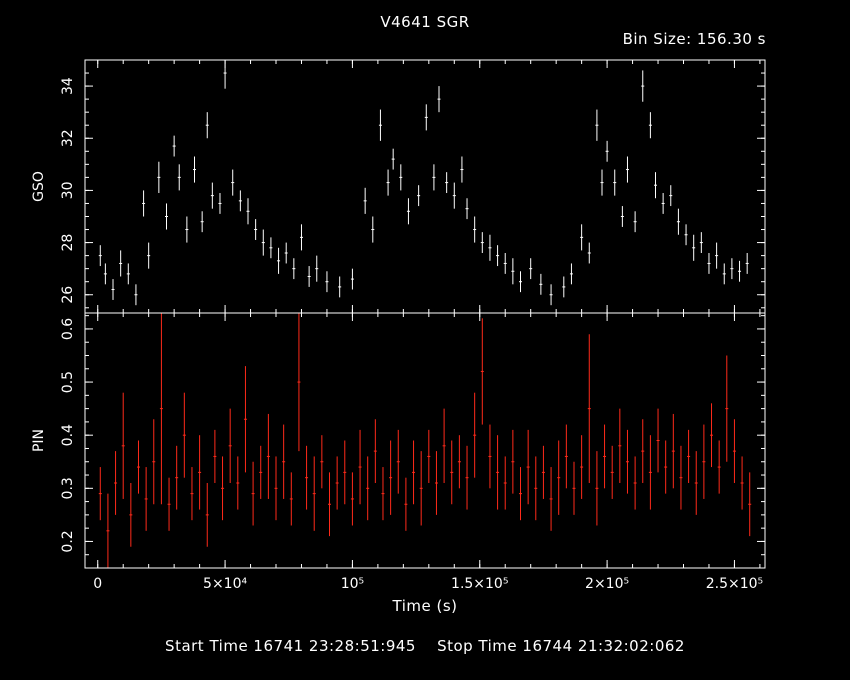 The image size is (850, 680). What do you see at coordinates (290, 646) in the screenshot?
I see `start-time-label: Start Time 16741 23:28:51:945` at bounding box center [290, 646].